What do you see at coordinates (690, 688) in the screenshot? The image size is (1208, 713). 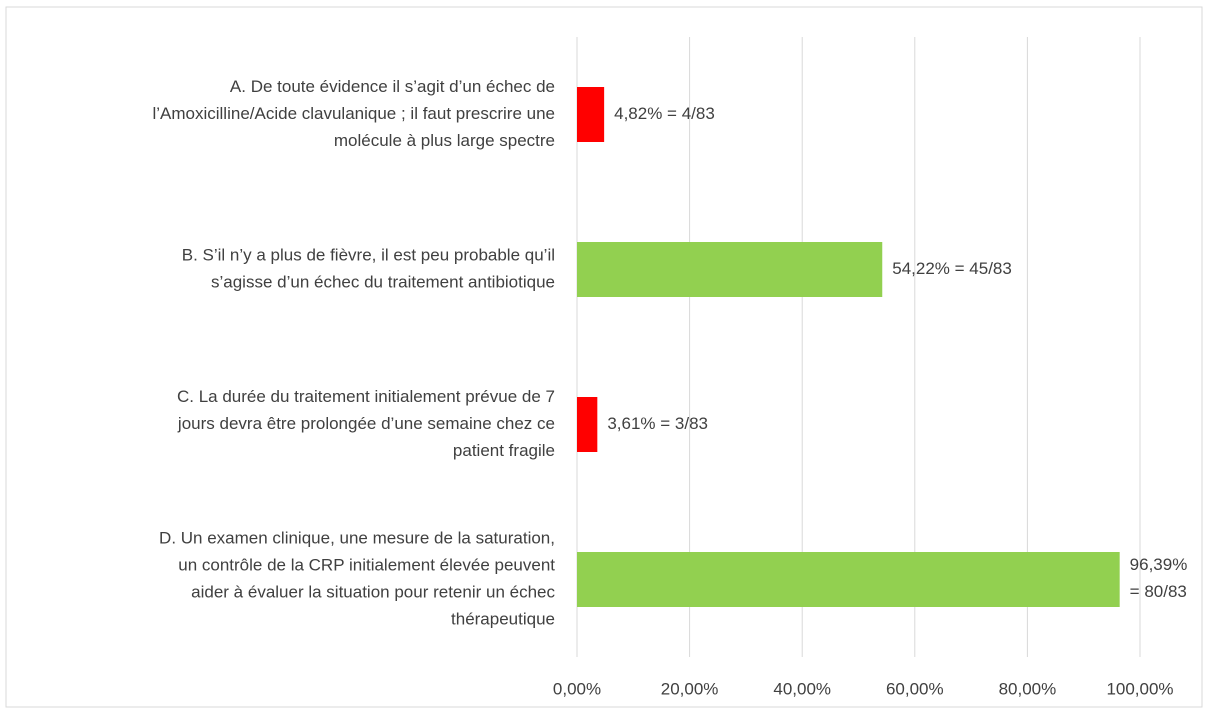 I see `x-tick-label: 20,00%` at bounding box center [690, 688].